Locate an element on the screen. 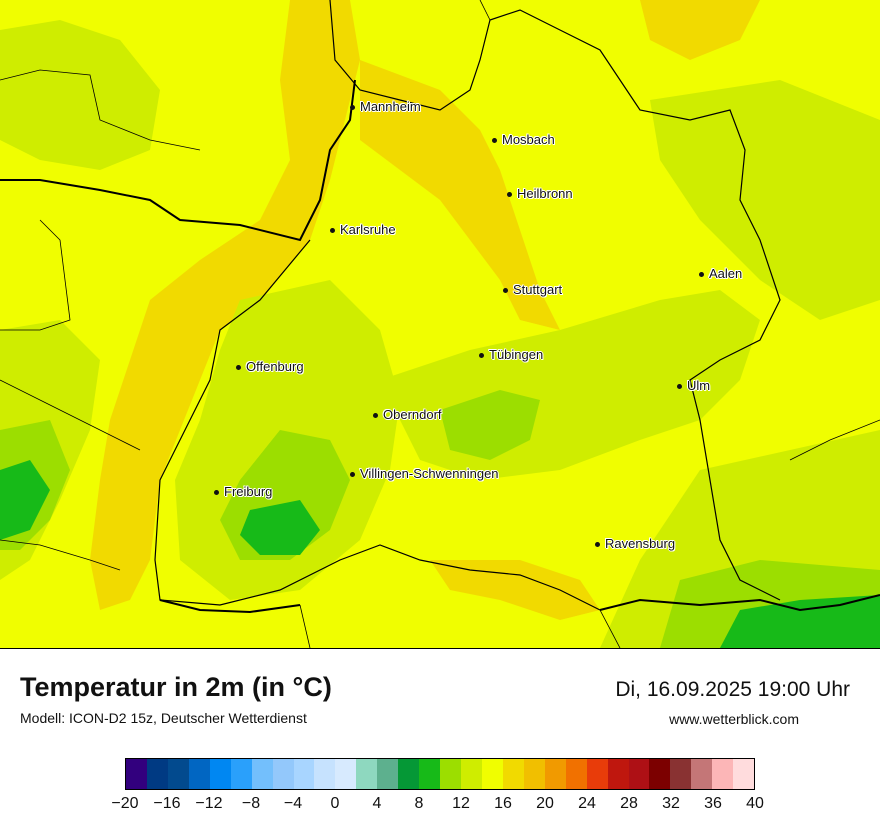 The width and height of the screenshot is (880, 830). city-karlsruhe: Karlsruhe is located at coordinates (363, 229).